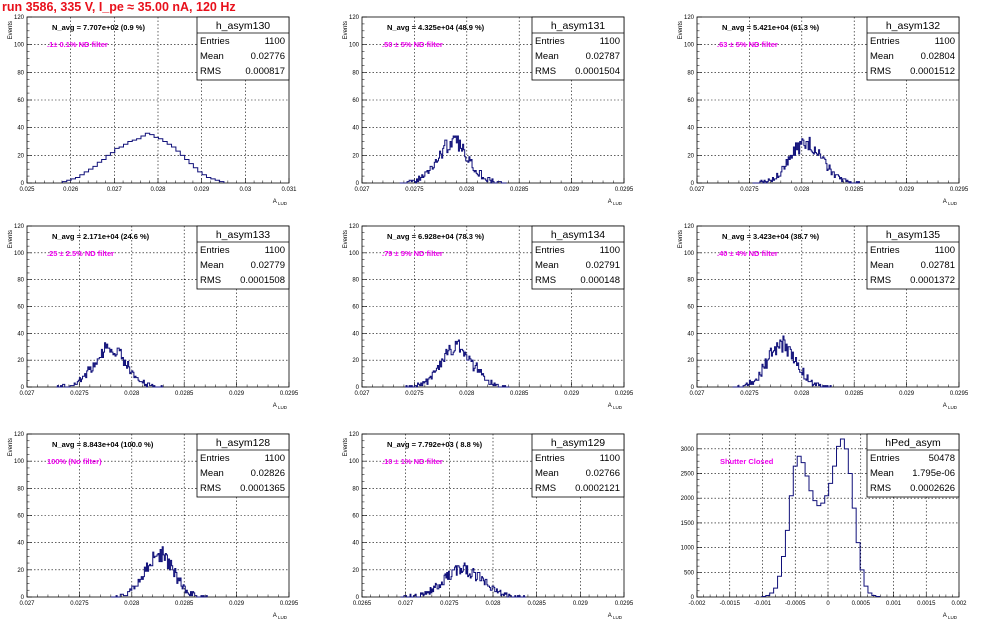 Image resolution: width=996 pixels, height=622 pixels. Describe the element at coordinates (20, 101) in the screenshot. I see `y-tick-label: 60` at that location.